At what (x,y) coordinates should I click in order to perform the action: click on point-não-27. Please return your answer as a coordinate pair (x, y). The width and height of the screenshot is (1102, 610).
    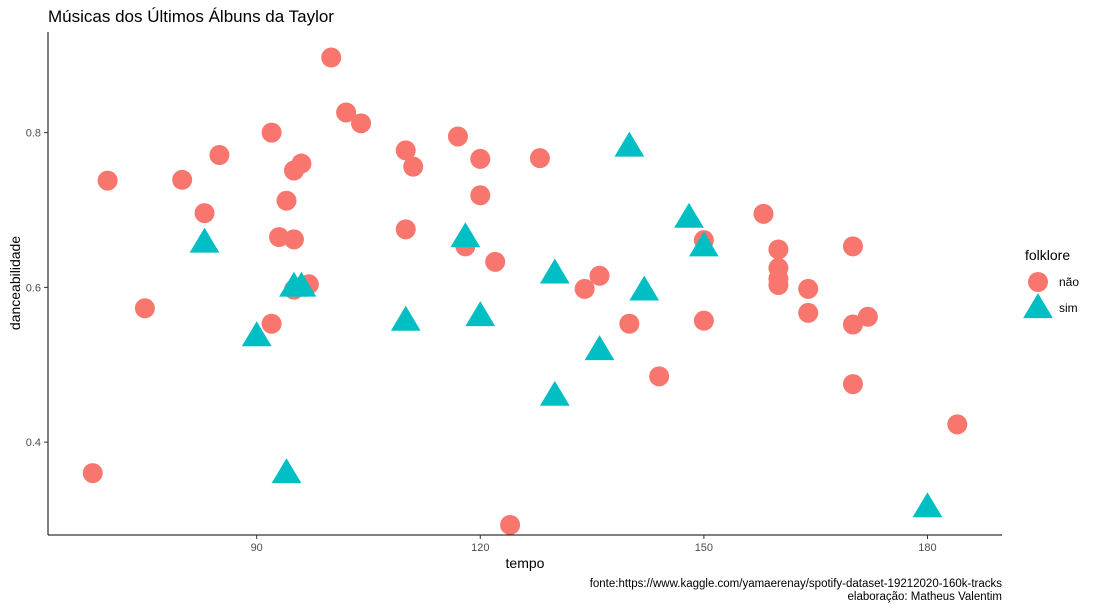
    Looking at the image, I should click on (539, 158).